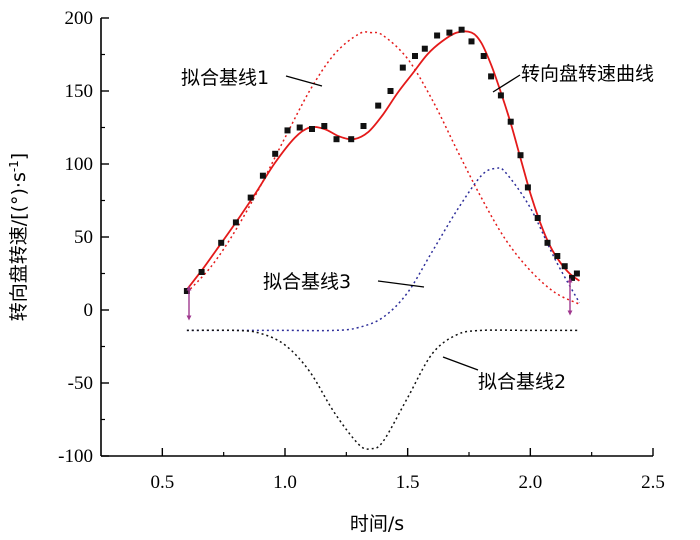  Describe the element at coordinates (225, 78) in the screenshot. I see `annotation-baseline1: 拟合基线1` at that location.